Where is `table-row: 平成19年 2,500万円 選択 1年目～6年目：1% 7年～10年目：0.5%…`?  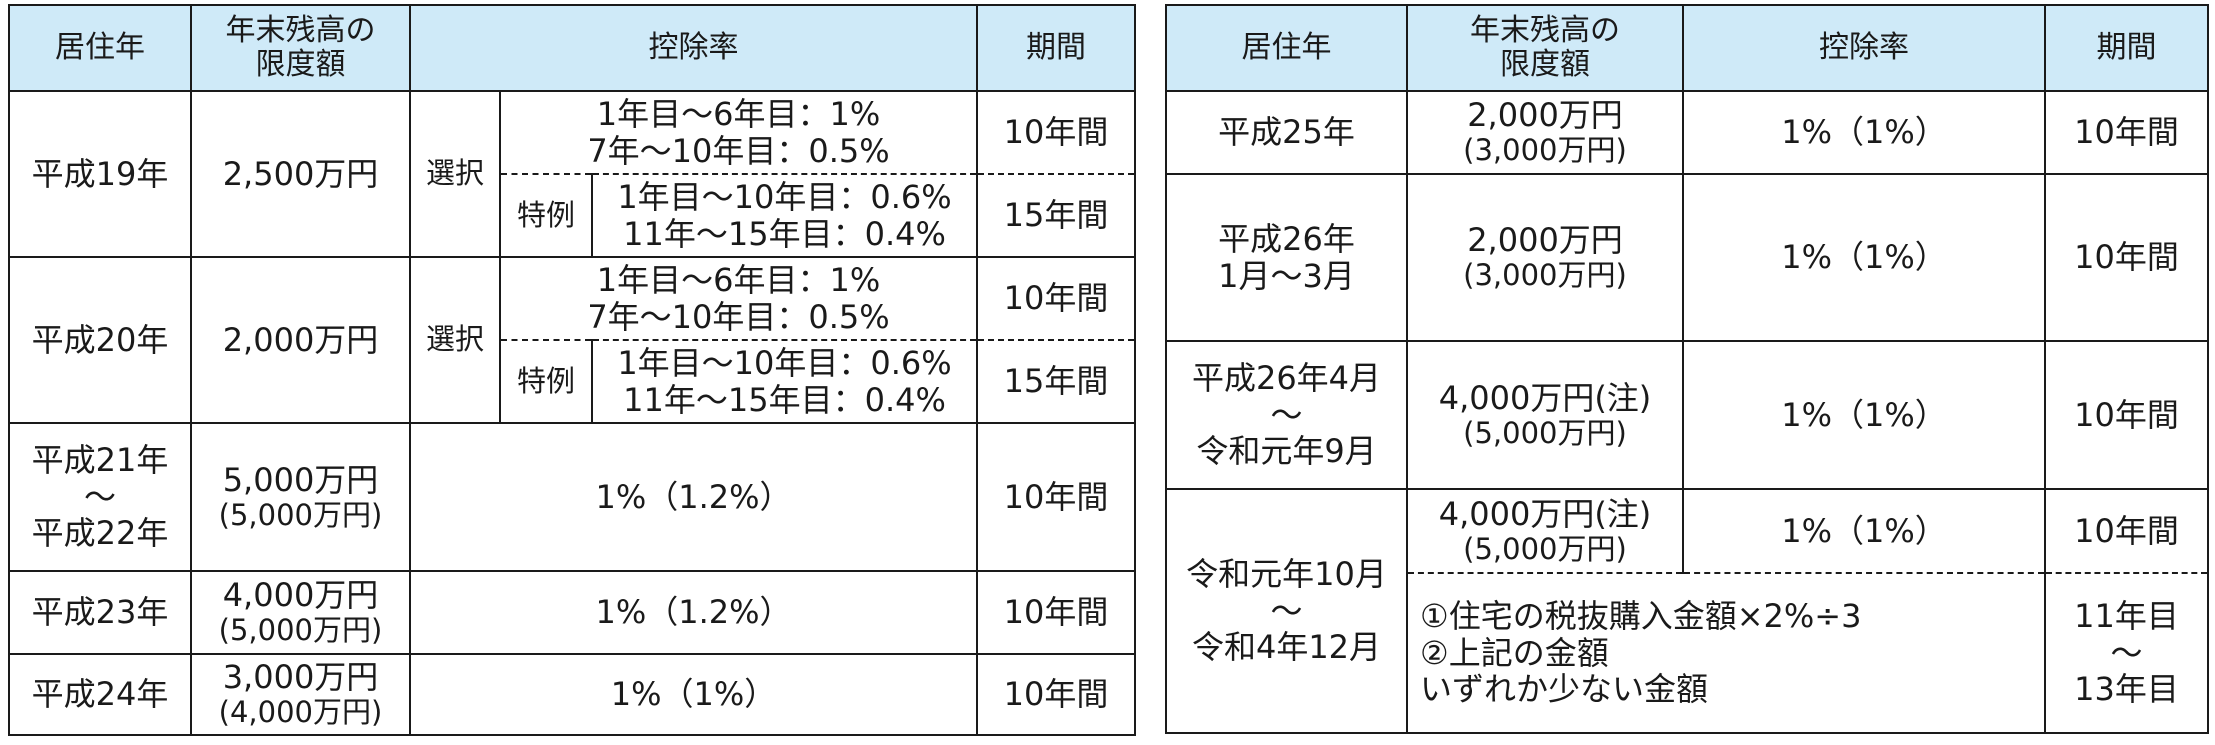
table-row: 平成19年 2,500万円 選択 1年目～6年目：1% 7年～10年目：0.5%… is located at coordinates (572, 174).